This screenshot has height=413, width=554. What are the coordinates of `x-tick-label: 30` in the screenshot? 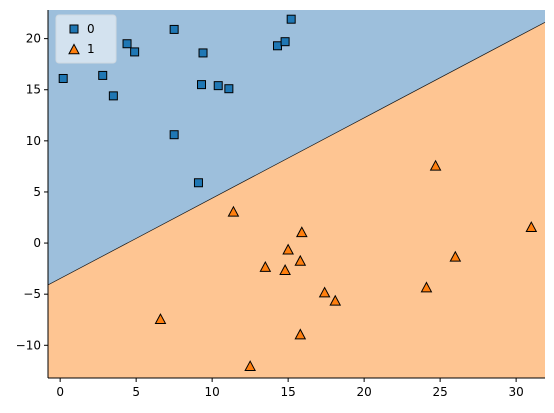 It's located at (515, 392).